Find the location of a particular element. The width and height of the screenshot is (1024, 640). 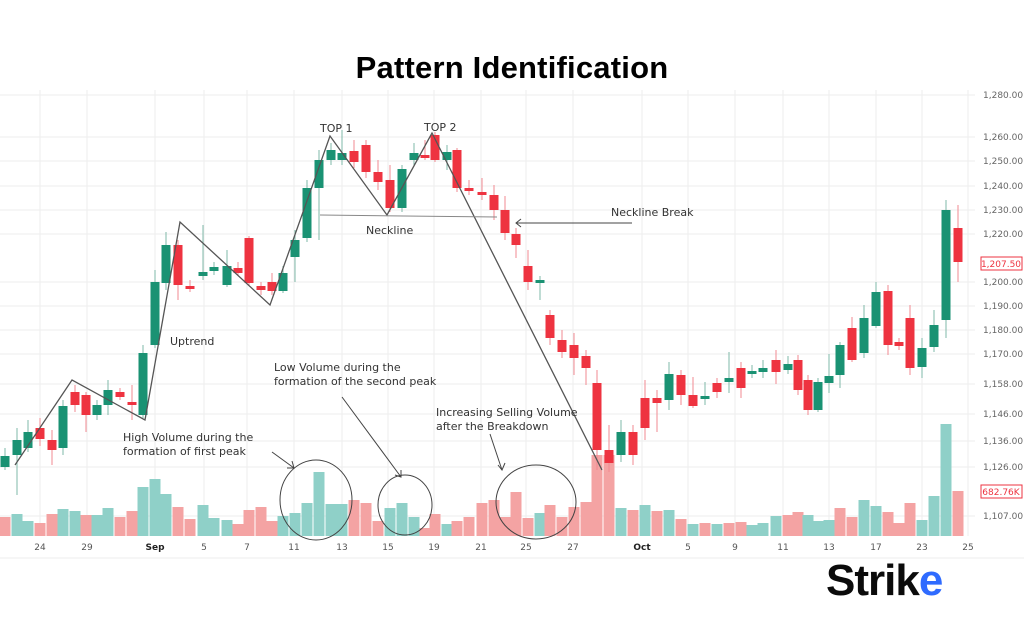

svg-text: 682.76K is located at coordinates (1001, 493).